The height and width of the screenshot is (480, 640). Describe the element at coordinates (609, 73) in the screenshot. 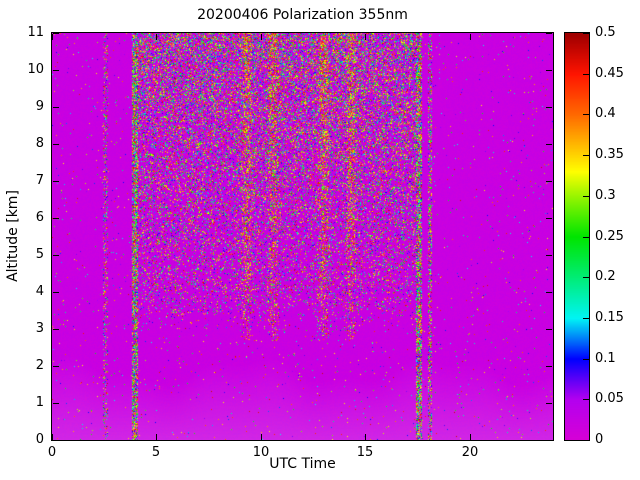

I see `colorbar-tick-label: 0.45` at that location.